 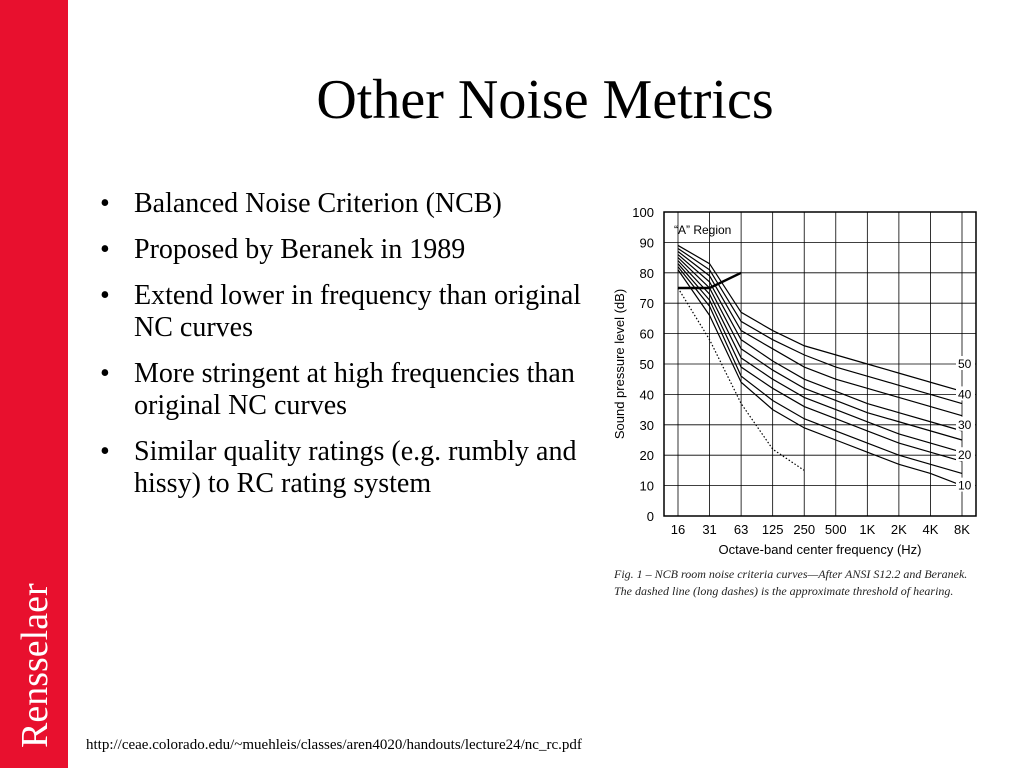 What do you see at coordinates (34, 384) in the screenshot?
I see `sidebar-band: Rensselaer` at bounding box center [34, 384].